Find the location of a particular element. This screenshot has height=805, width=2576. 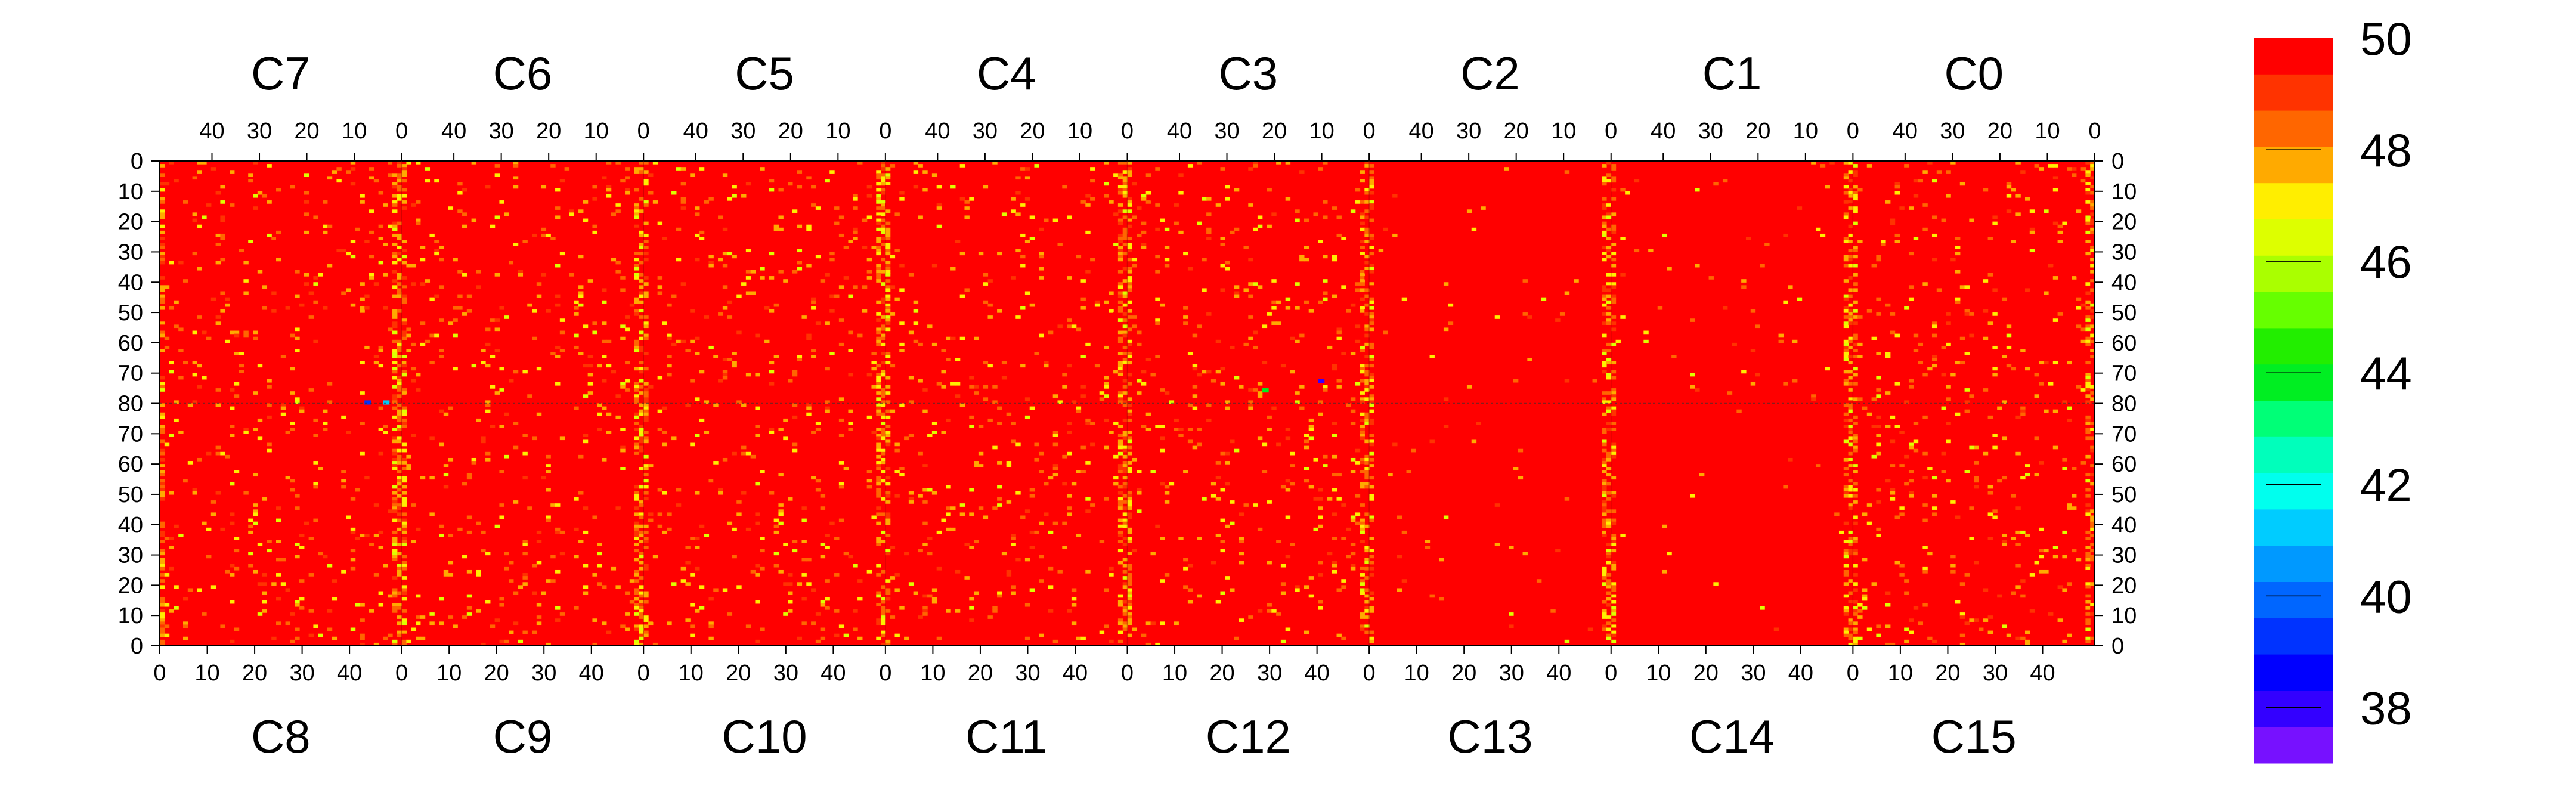

left-tick-label: 20 is located at coordinates (131, 585).